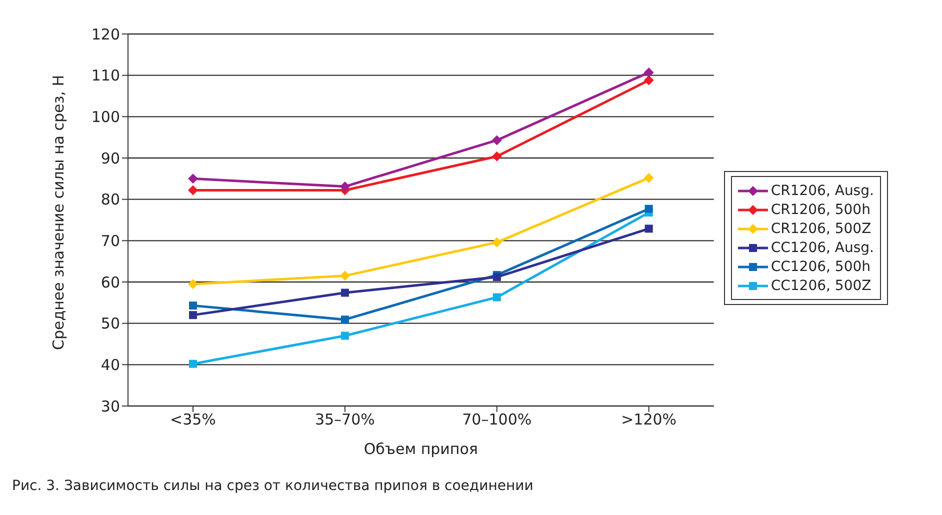 The image size is (942, 515). I want to click on legend-label: CR1206, 500h, so click(820, 210).